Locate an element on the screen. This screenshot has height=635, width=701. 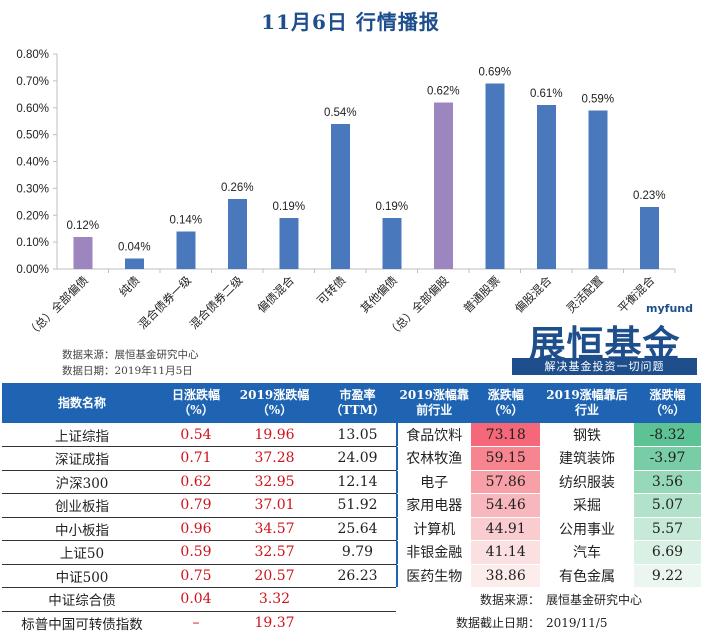
note-value: 展恒基金研究中心 is located at coordinates (620, 599).